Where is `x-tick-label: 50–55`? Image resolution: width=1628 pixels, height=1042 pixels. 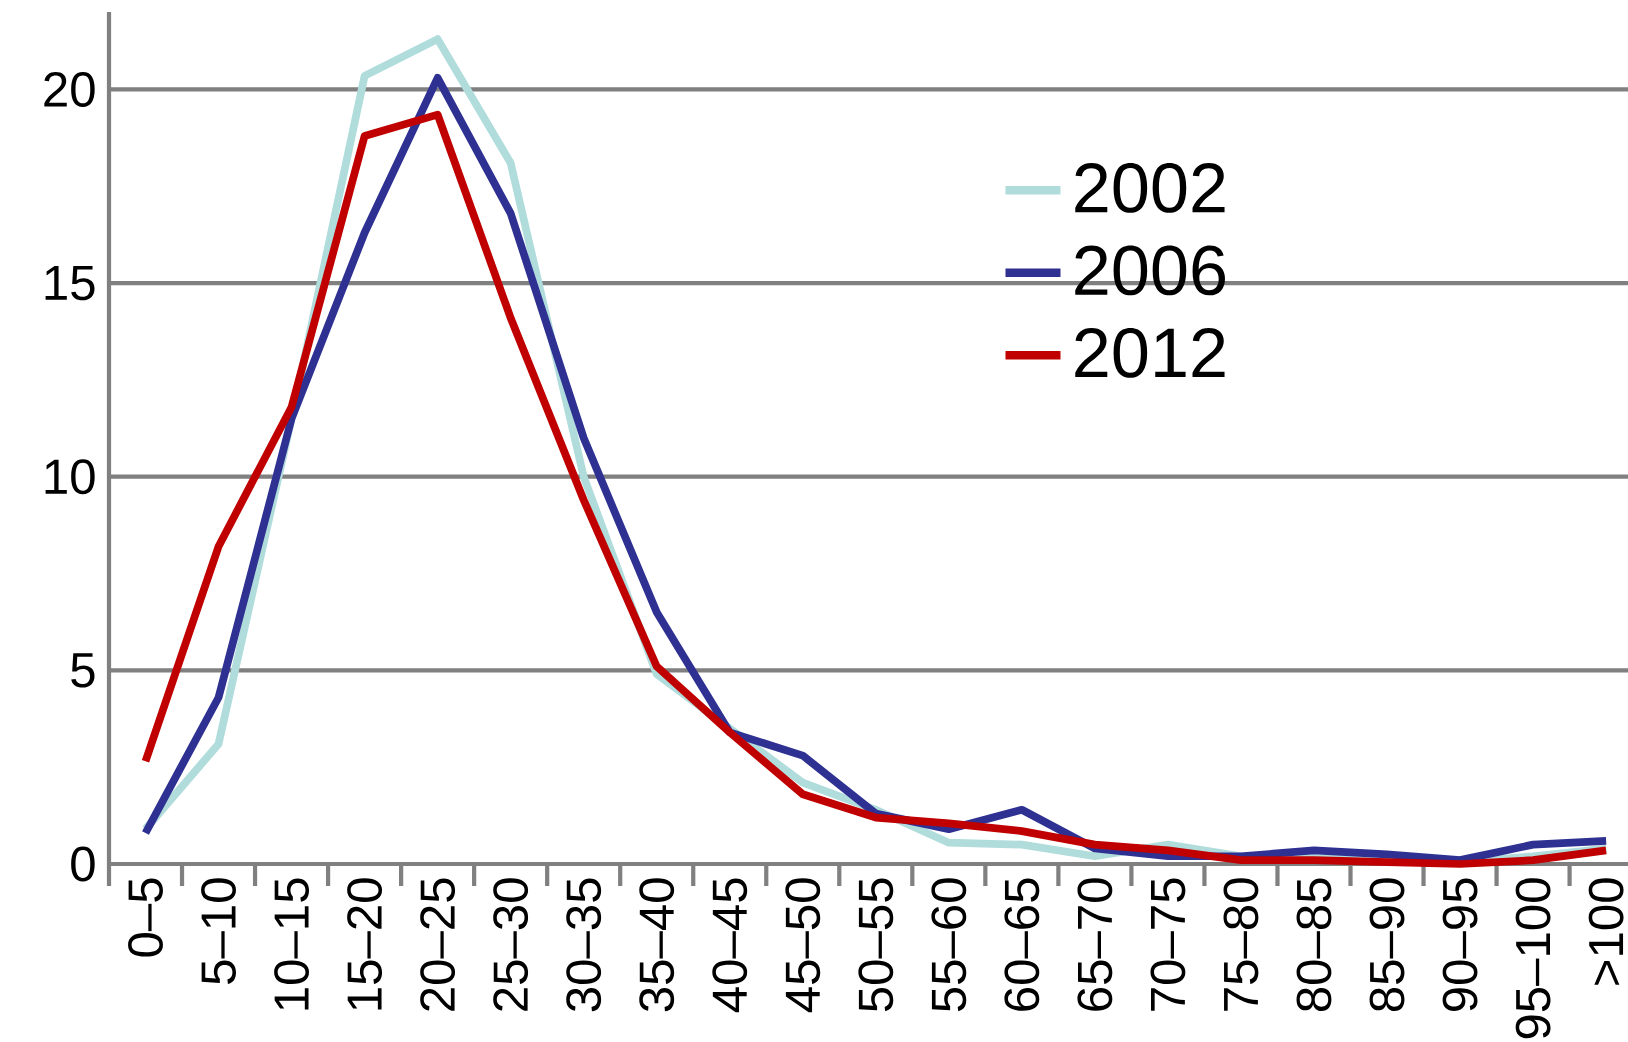
x-tick-label: 50–55 is located at coordinates (876, 945).